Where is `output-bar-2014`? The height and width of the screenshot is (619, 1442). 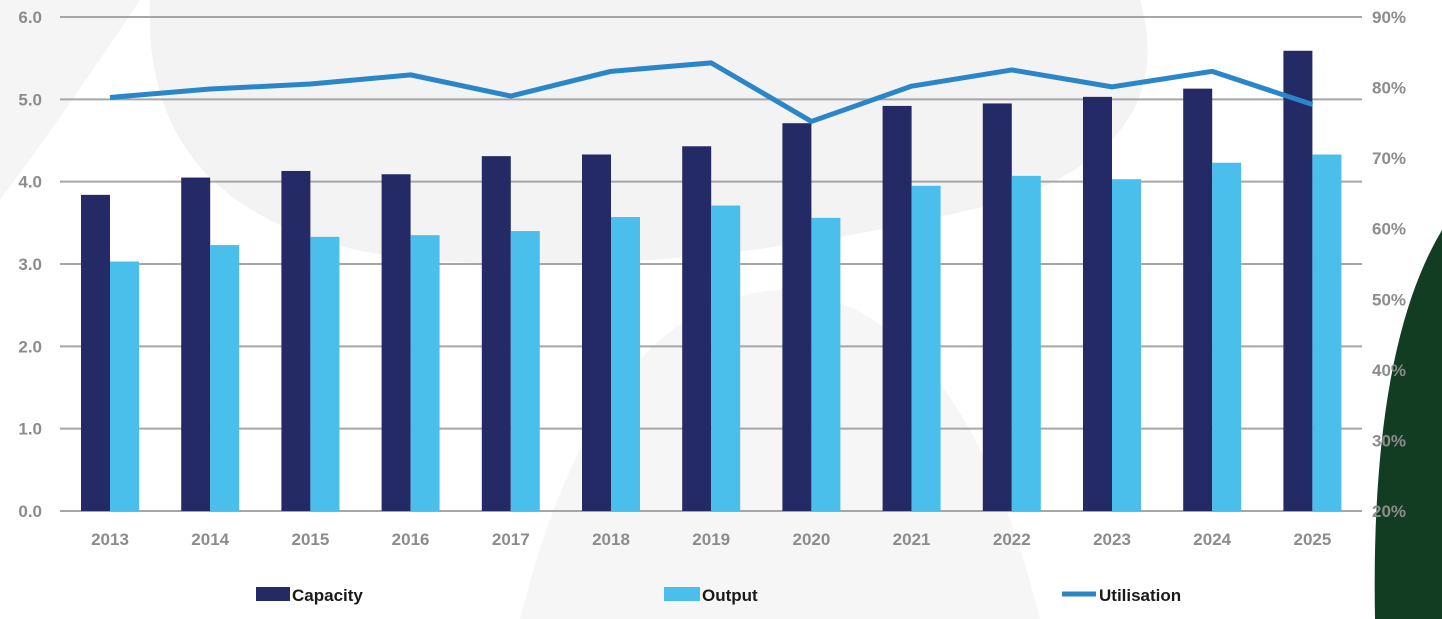 output-bar-2014 is located at coordinates (225, 378).